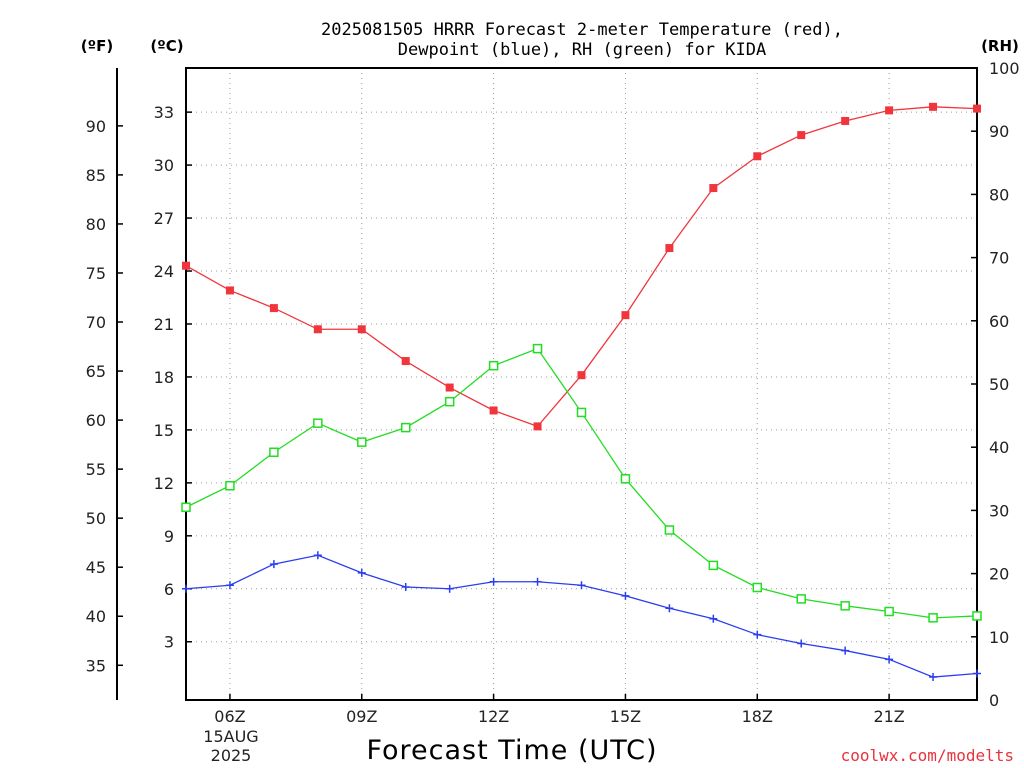 The image size is (1024, 768). Describe the element at coordinates (888, 716) in the screenshot. I see `x-tick-label: 21Z` at that location.